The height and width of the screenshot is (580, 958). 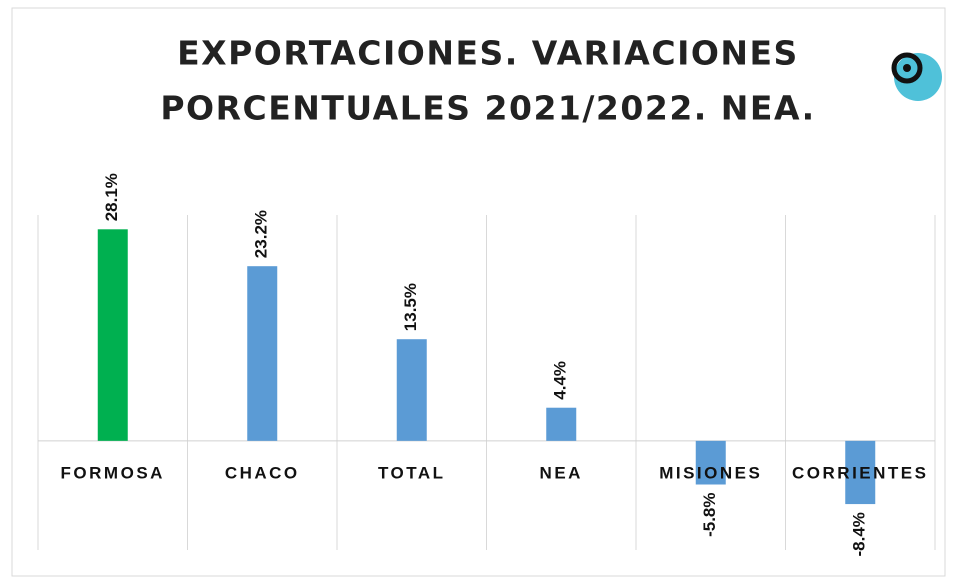 I want to click on x-tick-label: NEA, so click(x=561, y=472).